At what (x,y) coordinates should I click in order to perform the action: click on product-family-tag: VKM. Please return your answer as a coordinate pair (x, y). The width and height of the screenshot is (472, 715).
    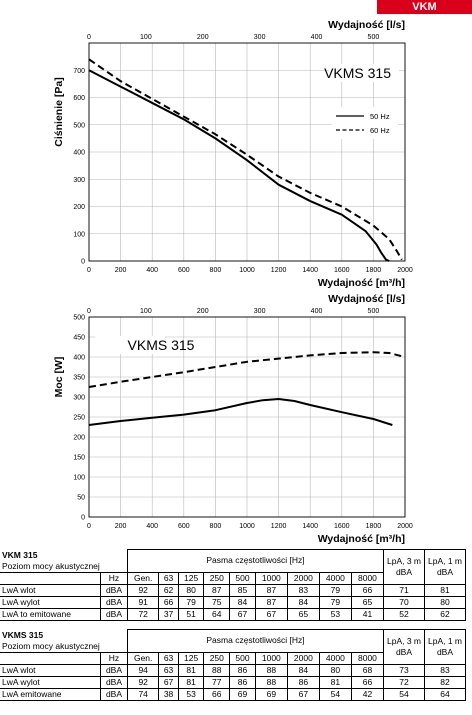
    Looking at the image, I should click on (424, 7).